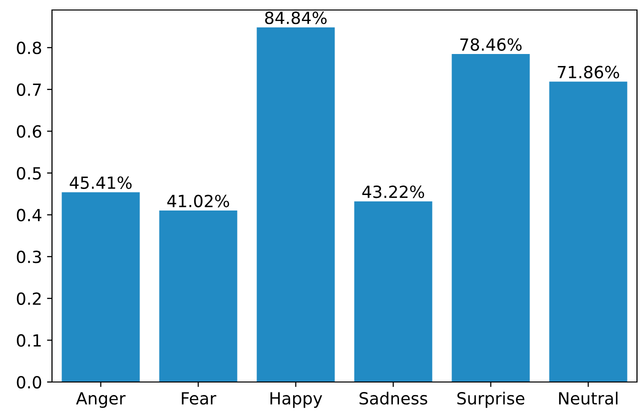  I want to click on x-tick-label: Anger, so click(101, 400).